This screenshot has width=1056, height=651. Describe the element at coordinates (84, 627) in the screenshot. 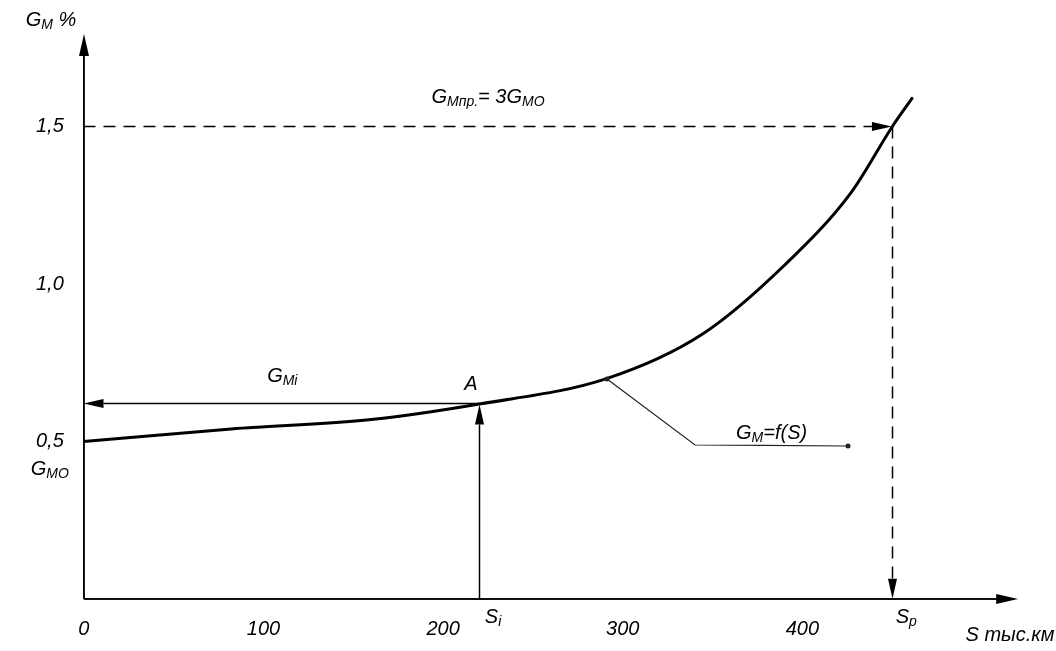

I see `x-tick-label: 0` at that location.